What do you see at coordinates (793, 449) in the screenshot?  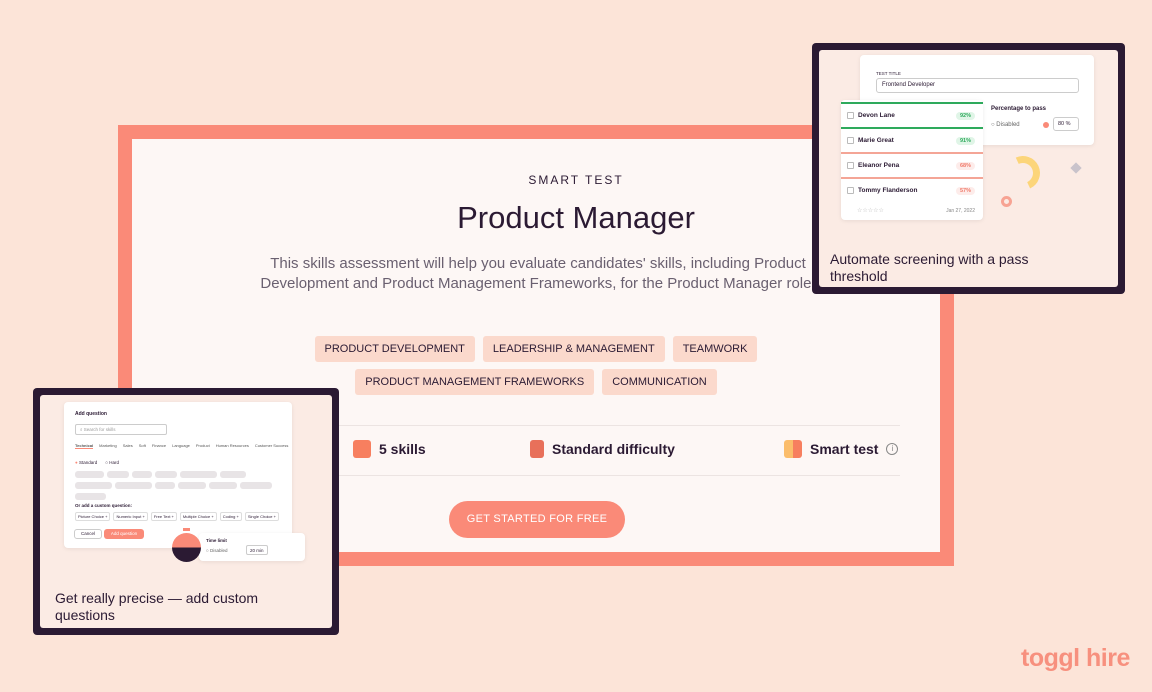 I see `puzzle-icon` at bounding box center [793, 449].